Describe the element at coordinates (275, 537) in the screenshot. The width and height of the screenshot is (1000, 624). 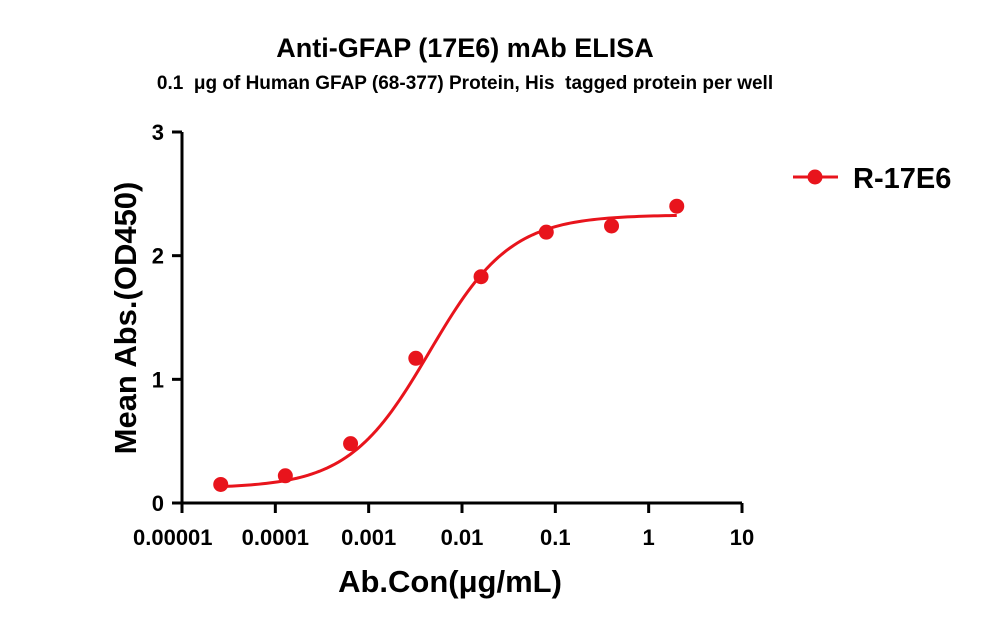
I see `x-tick-label: 0.0001` at that location.